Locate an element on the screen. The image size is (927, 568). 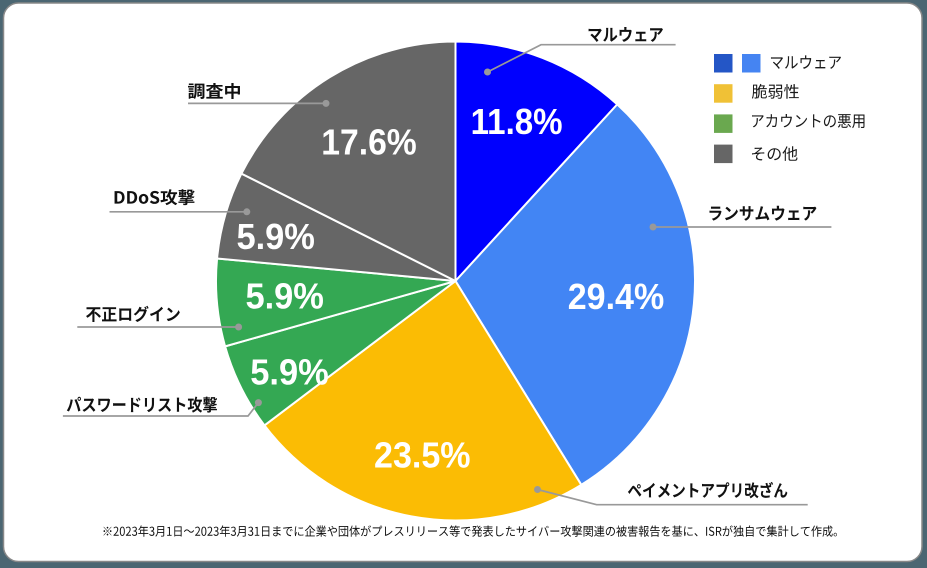
svg-text: 17.6% is located at coordinates (369, 142).